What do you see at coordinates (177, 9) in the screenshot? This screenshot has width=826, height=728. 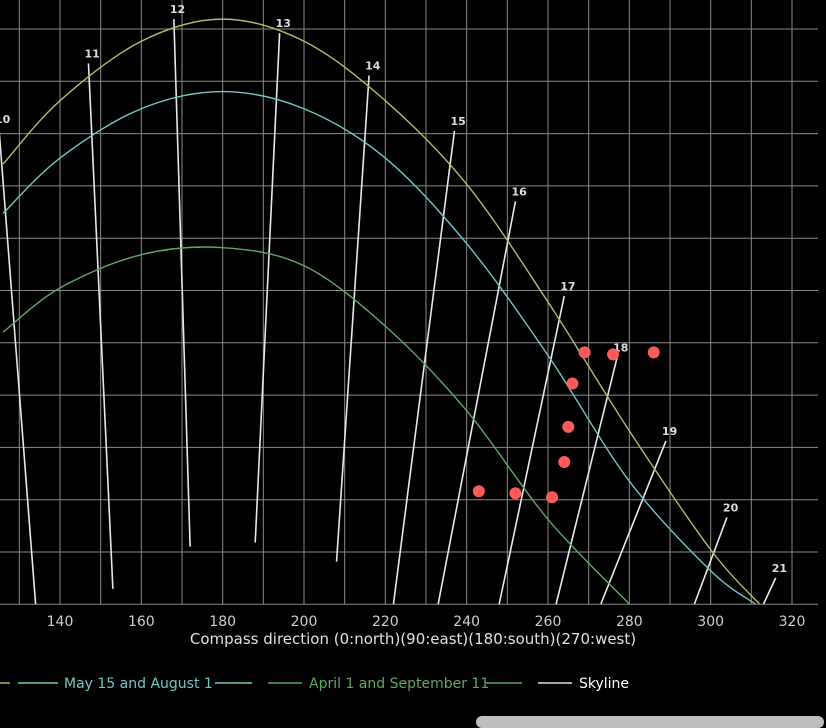 I see `hour-label-12: 12` at bounding box center [177, 9].